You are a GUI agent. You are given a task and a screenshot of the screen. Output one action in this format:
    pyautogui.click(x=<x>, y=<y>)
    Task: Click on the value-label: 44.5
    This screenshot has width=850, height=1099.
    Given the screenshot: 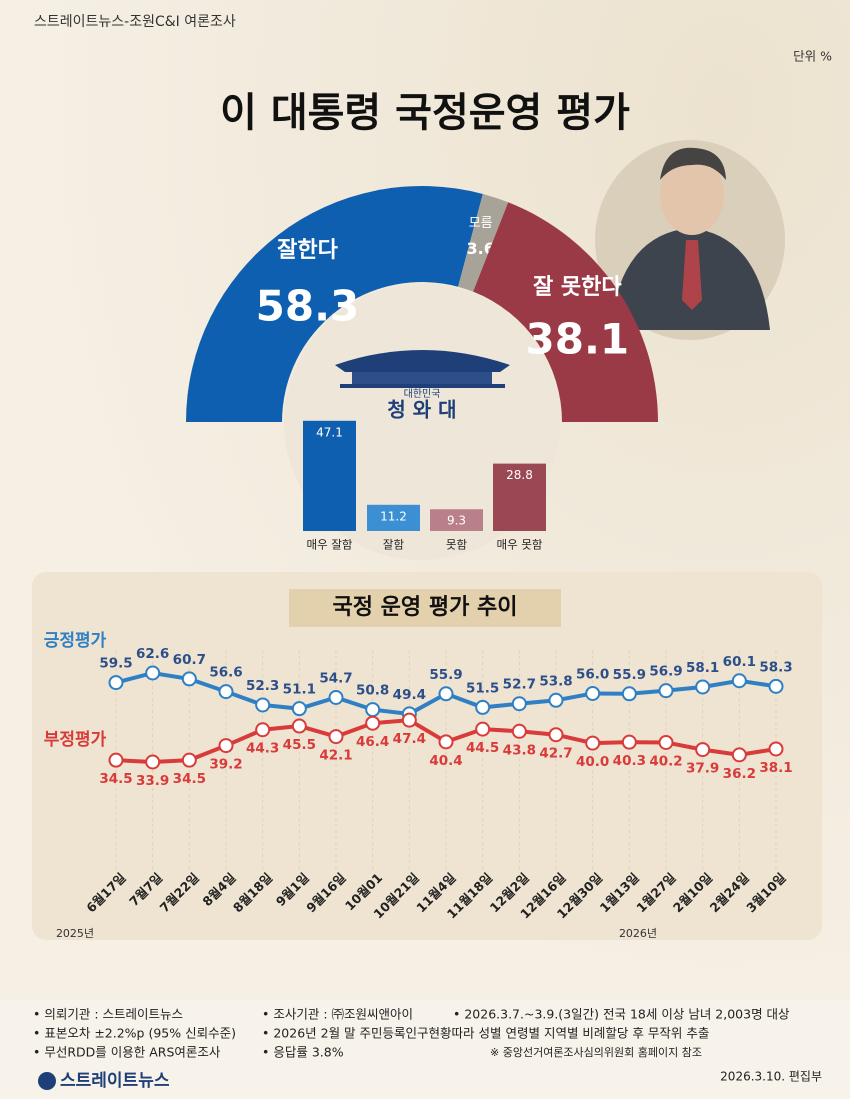 What is the action you would take?
    pyautogui.click(x=482, y=748)
    